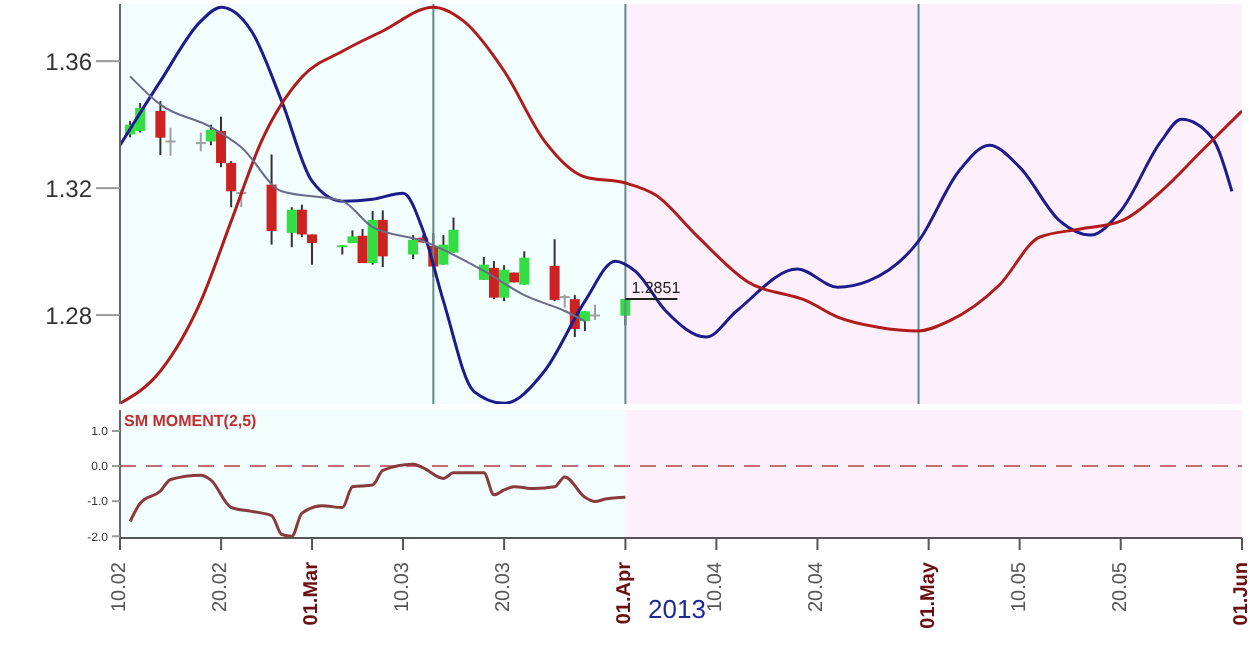  What do you see at coordinates (403, 587) in the screenshot?
I see `x-tick-label: 10.03` at bounding box center [403, 587].